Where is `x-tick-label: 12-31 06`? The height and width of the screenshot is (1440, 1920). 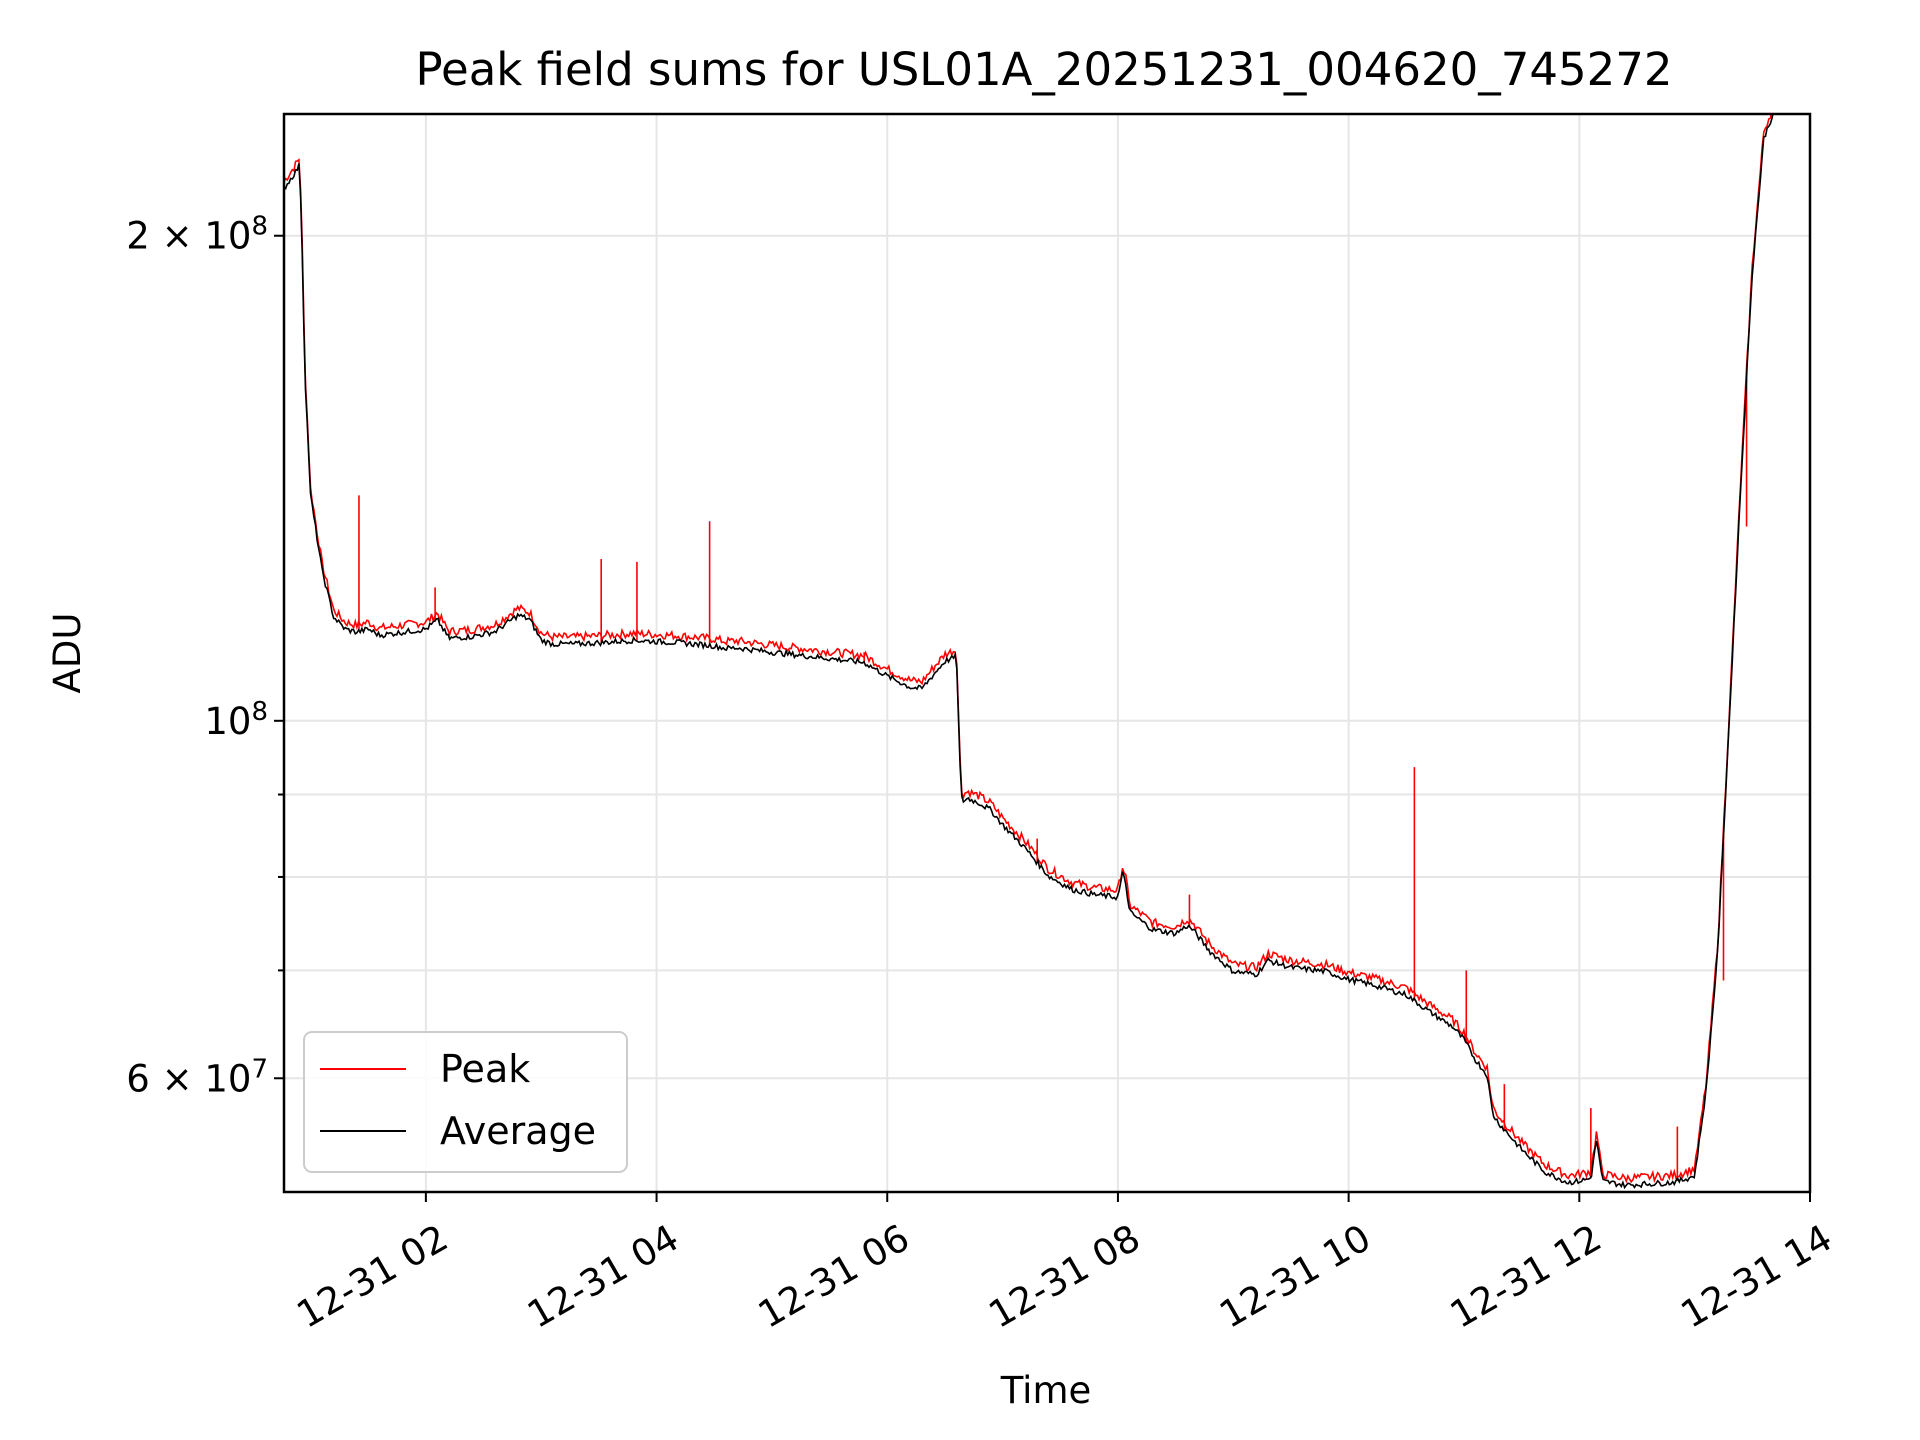 x-tick-label: 12-31 06 is located at coordinates (834, 1276).